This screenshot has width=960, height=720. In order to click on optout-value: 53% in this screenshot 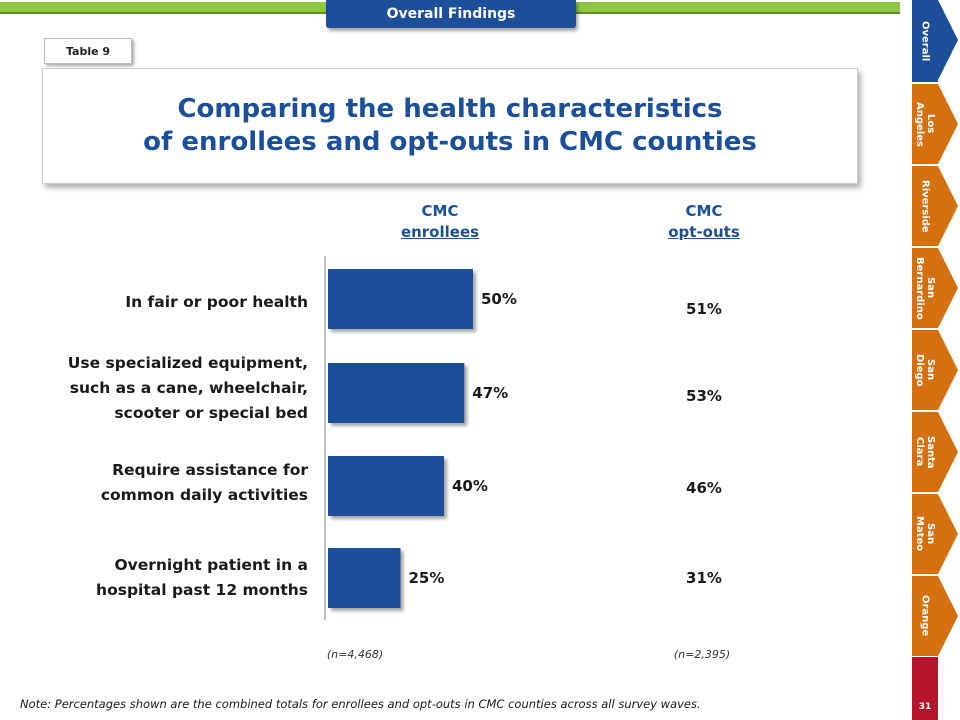, I will do `click(704, 396)`.